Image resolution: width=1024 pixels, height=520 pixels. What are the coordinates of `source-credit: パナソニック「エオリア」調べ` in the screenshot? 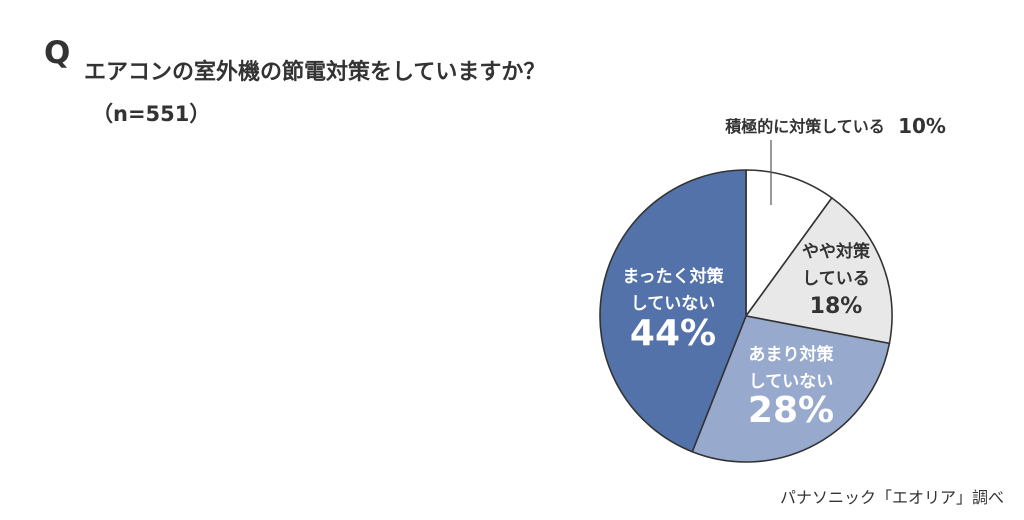 It's located at (891, 497).